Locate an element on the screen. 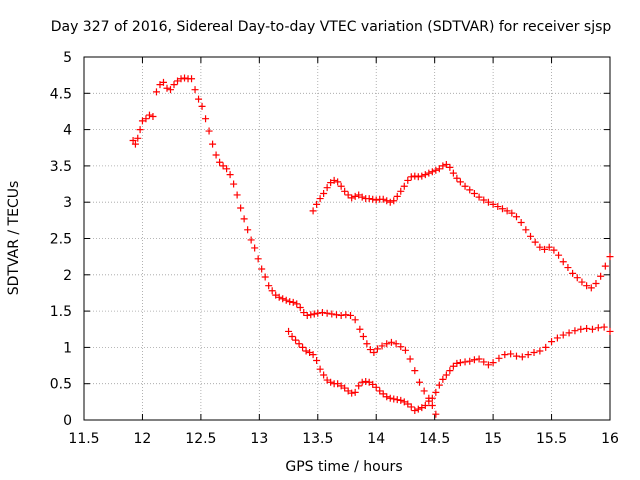 Image resolution: width=640 pixels, height=480 pixels. y-tick-label: 3 is located at coordinates (67, 203).